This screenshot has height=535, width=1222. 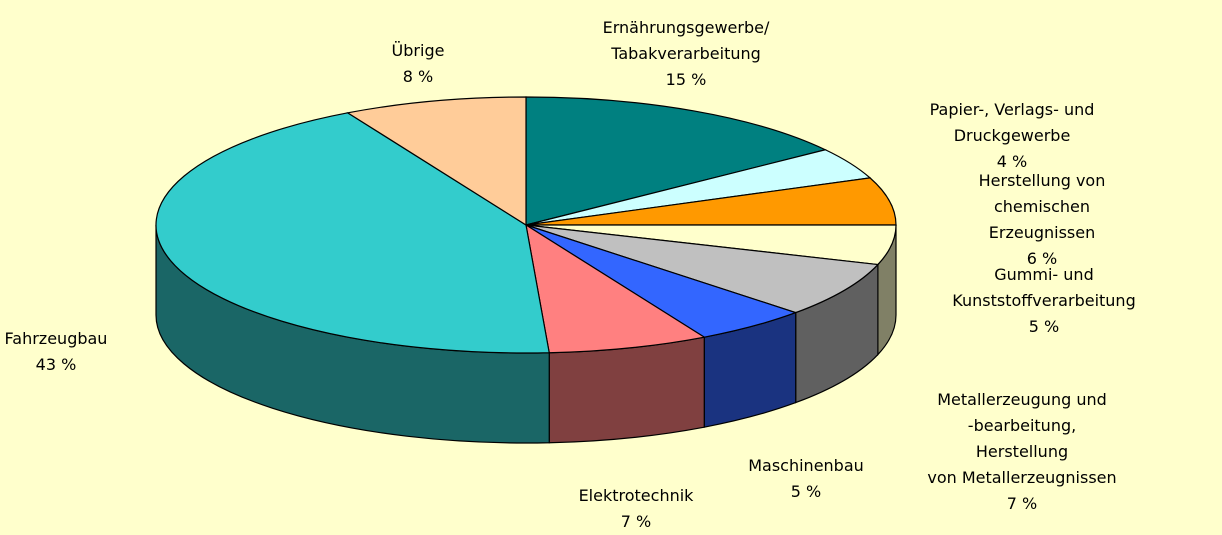 What do you see at coordinates (806, 479) in the screenshot?
I see `slice-label: Maschinenbau 5 %` at bounding box center [806, 479].